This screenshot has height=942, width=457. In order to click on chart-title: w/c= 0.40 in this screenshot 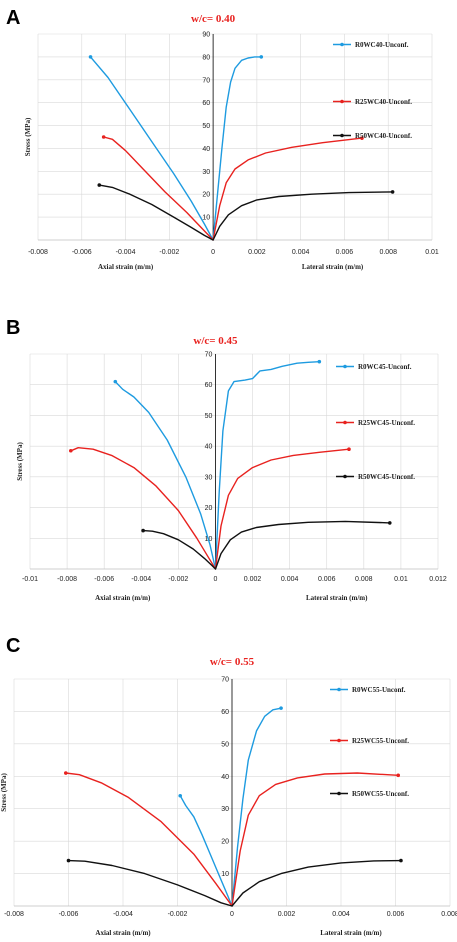, I will do `click(213, 19)`.